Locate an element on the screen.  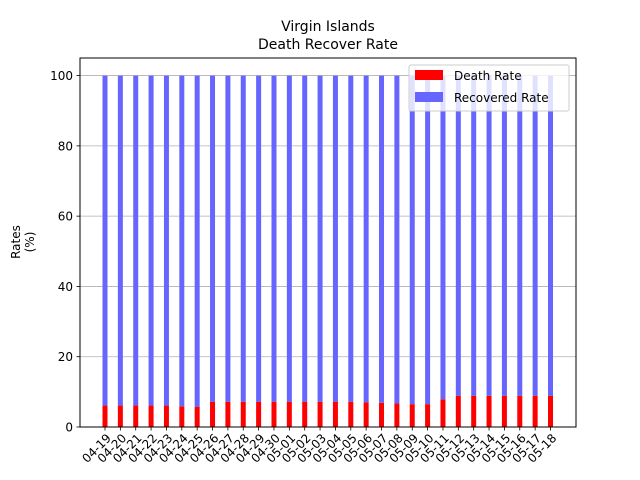
legend-label-death-rate: Death Rate is located at coordinates (488, 76).